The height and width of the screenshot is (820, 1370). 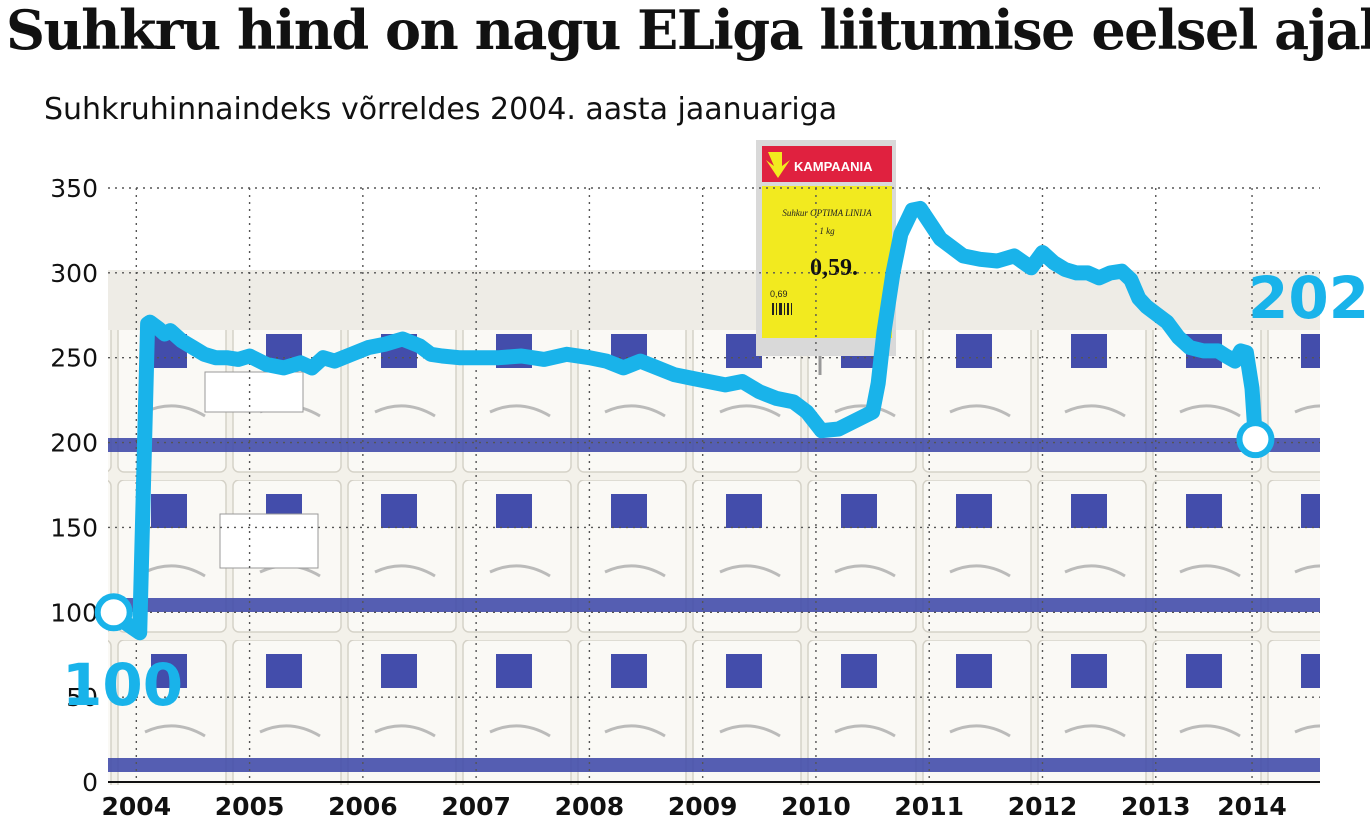 I want to click on x-tick-label: 2009, so click(x=703, y=806).